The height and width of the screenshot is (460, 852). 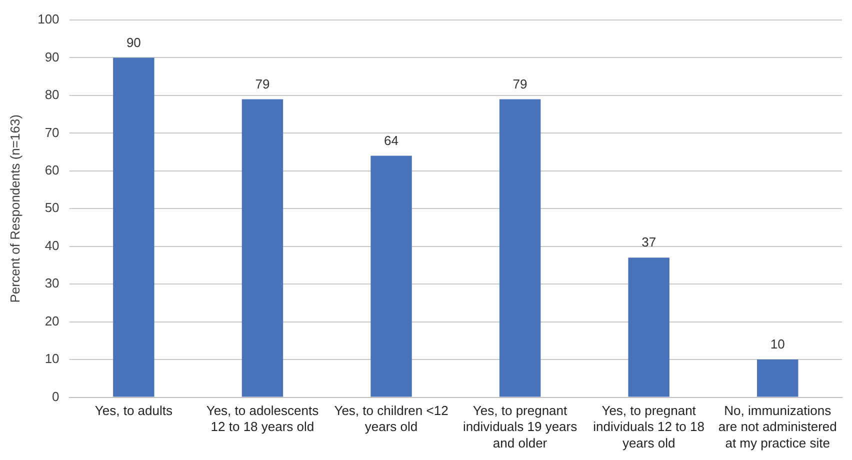 What do you see at coordinates (133, 42) in the screenshot?
I see `data-label: 90` at bounding box center [133, 42].